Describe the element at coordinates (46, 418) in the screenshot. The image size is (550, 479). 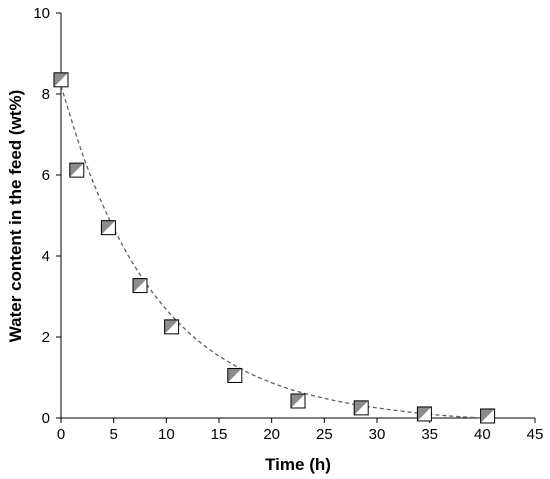
I see `y-tick-label: 0` at that location.